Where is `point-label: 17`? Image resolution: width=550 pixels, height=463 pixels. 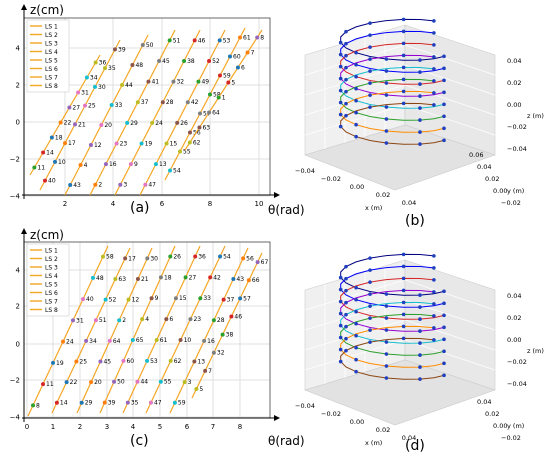
point-label: 17 is located at coordinates (72, 143).